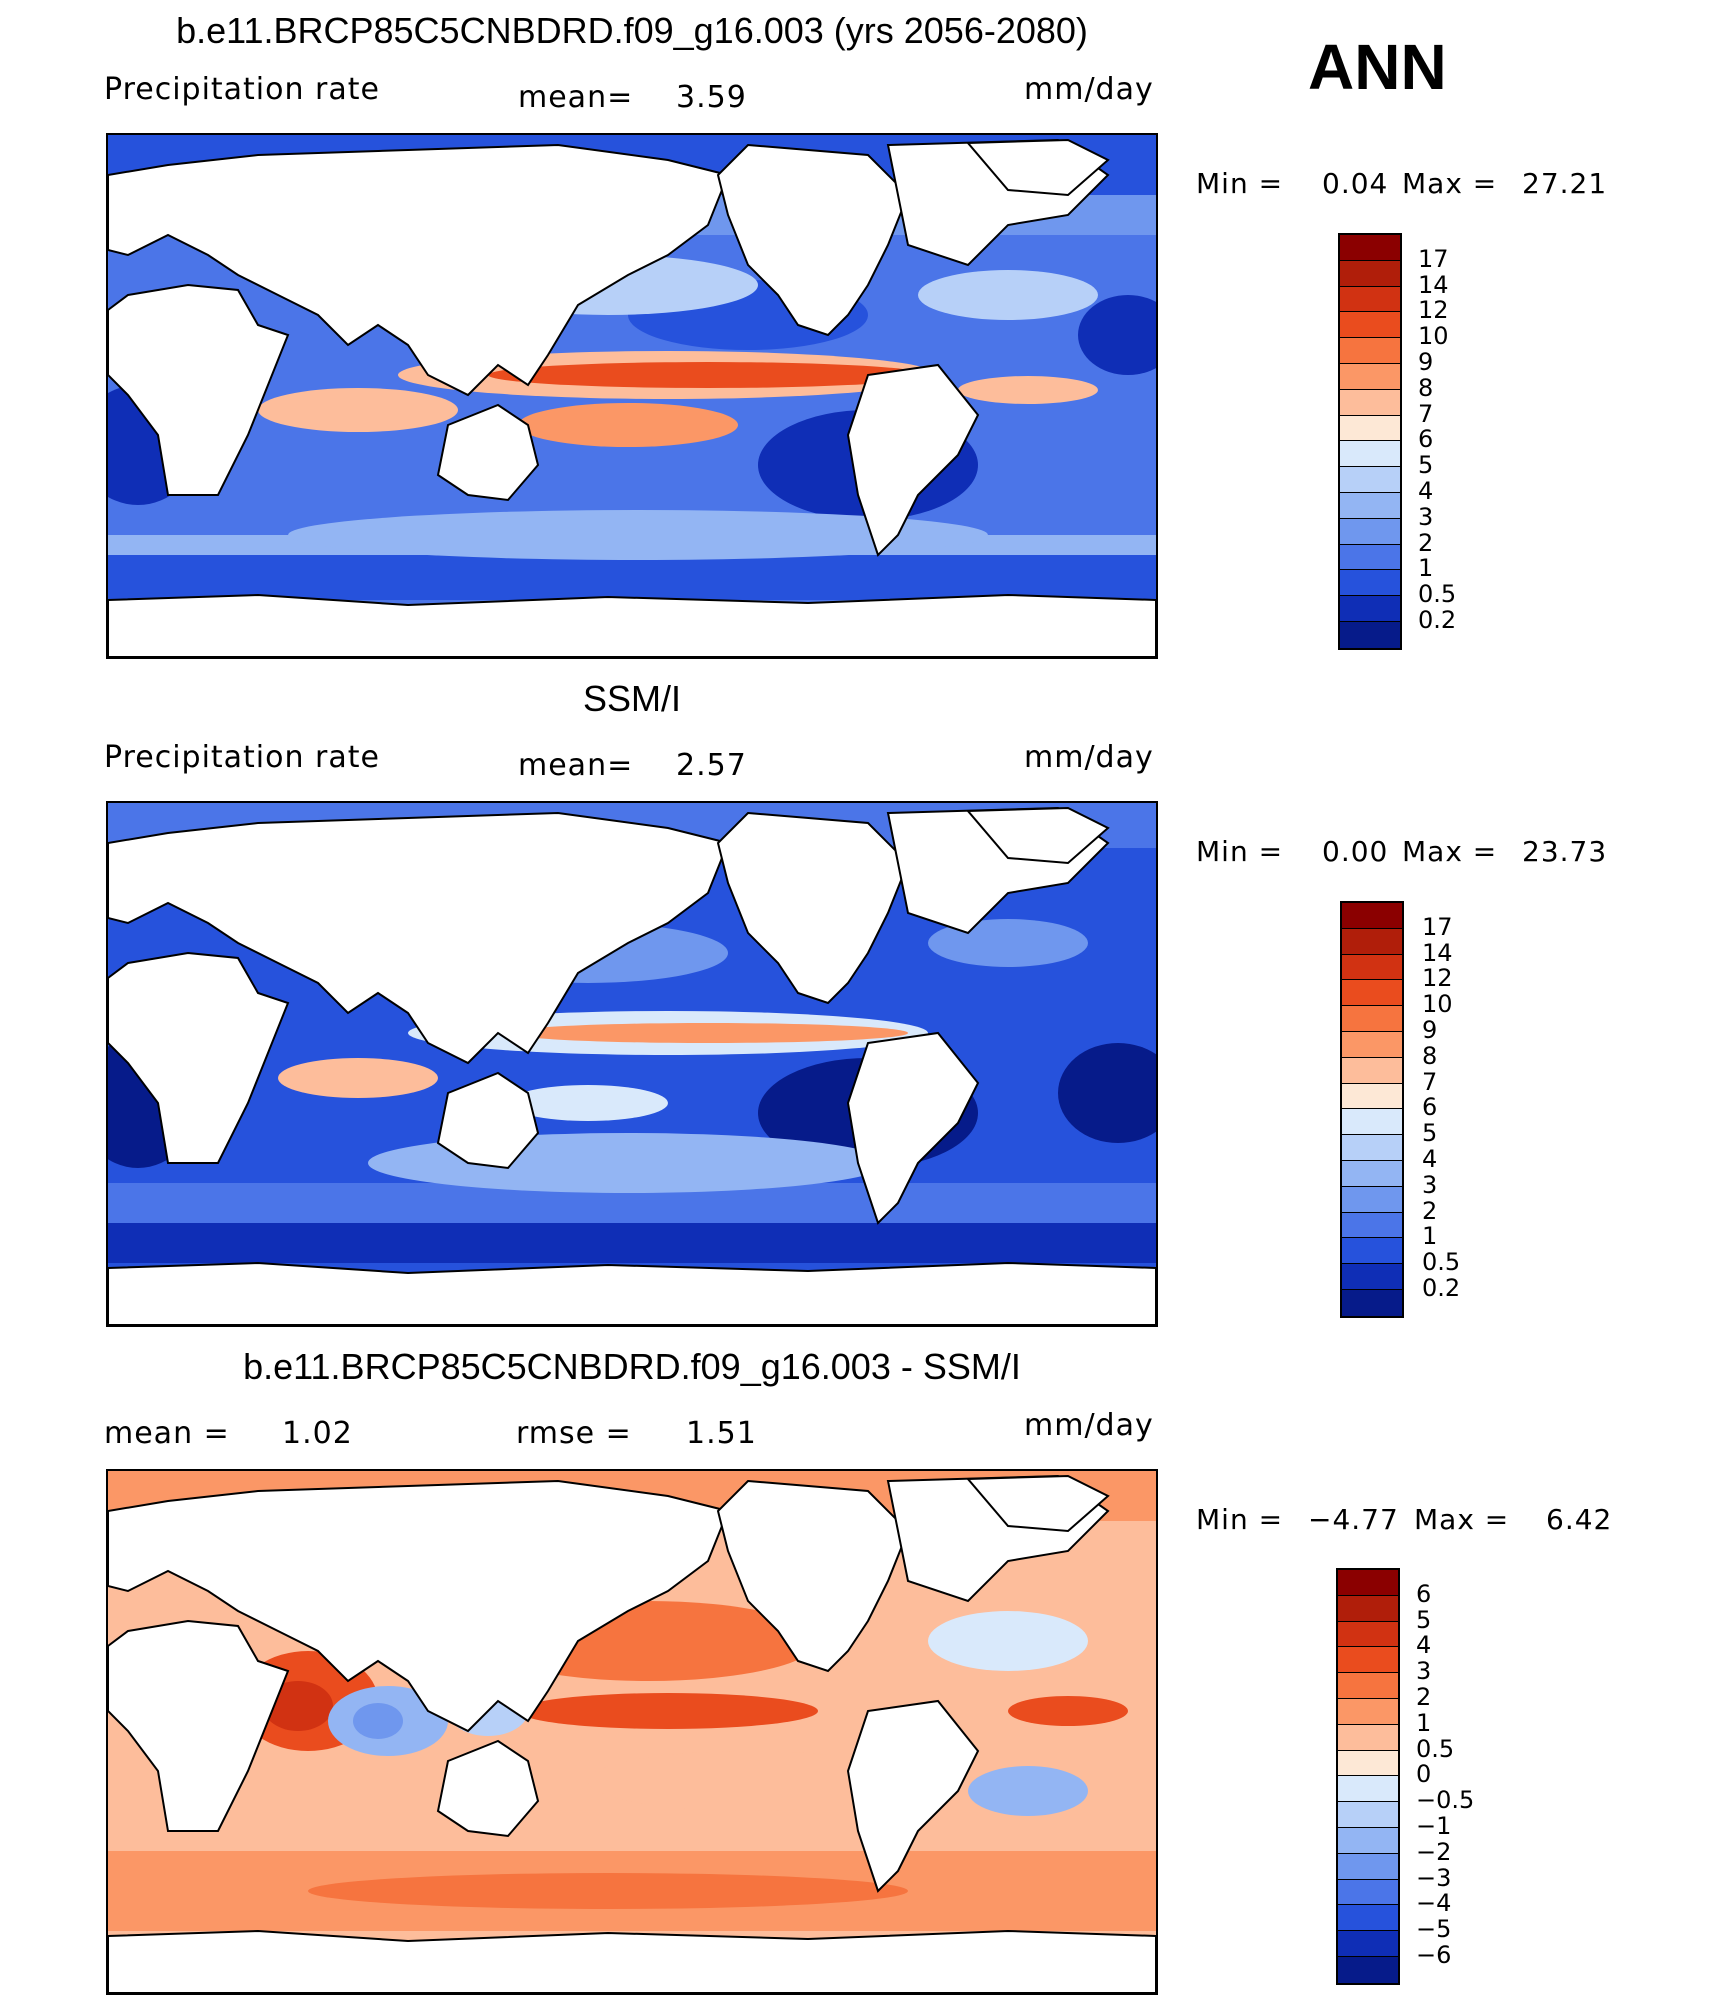 This screenshot has height=1997, width=1710. What do you see at coordinates (721, 1433) in the screenshot?
I see `panel-3-rmse-value: 1.51` at bounding box center [721, 1433].